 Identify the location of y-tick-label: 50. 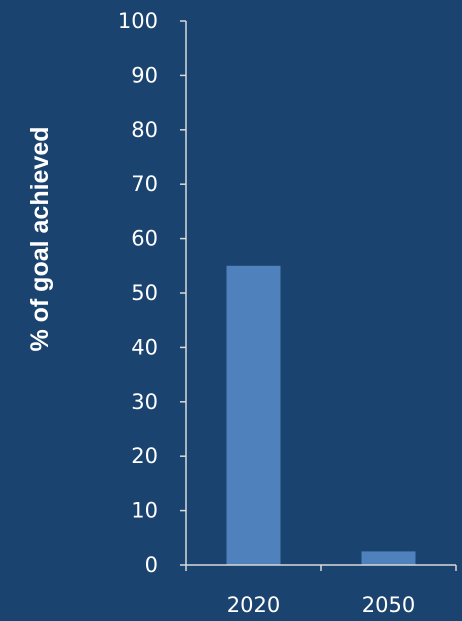
(144, 293).